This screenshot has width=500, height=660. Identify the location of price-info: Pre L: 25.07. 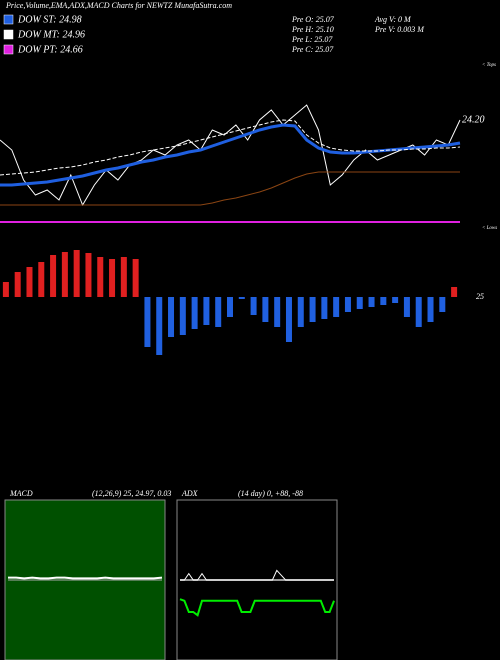
(312, 39).